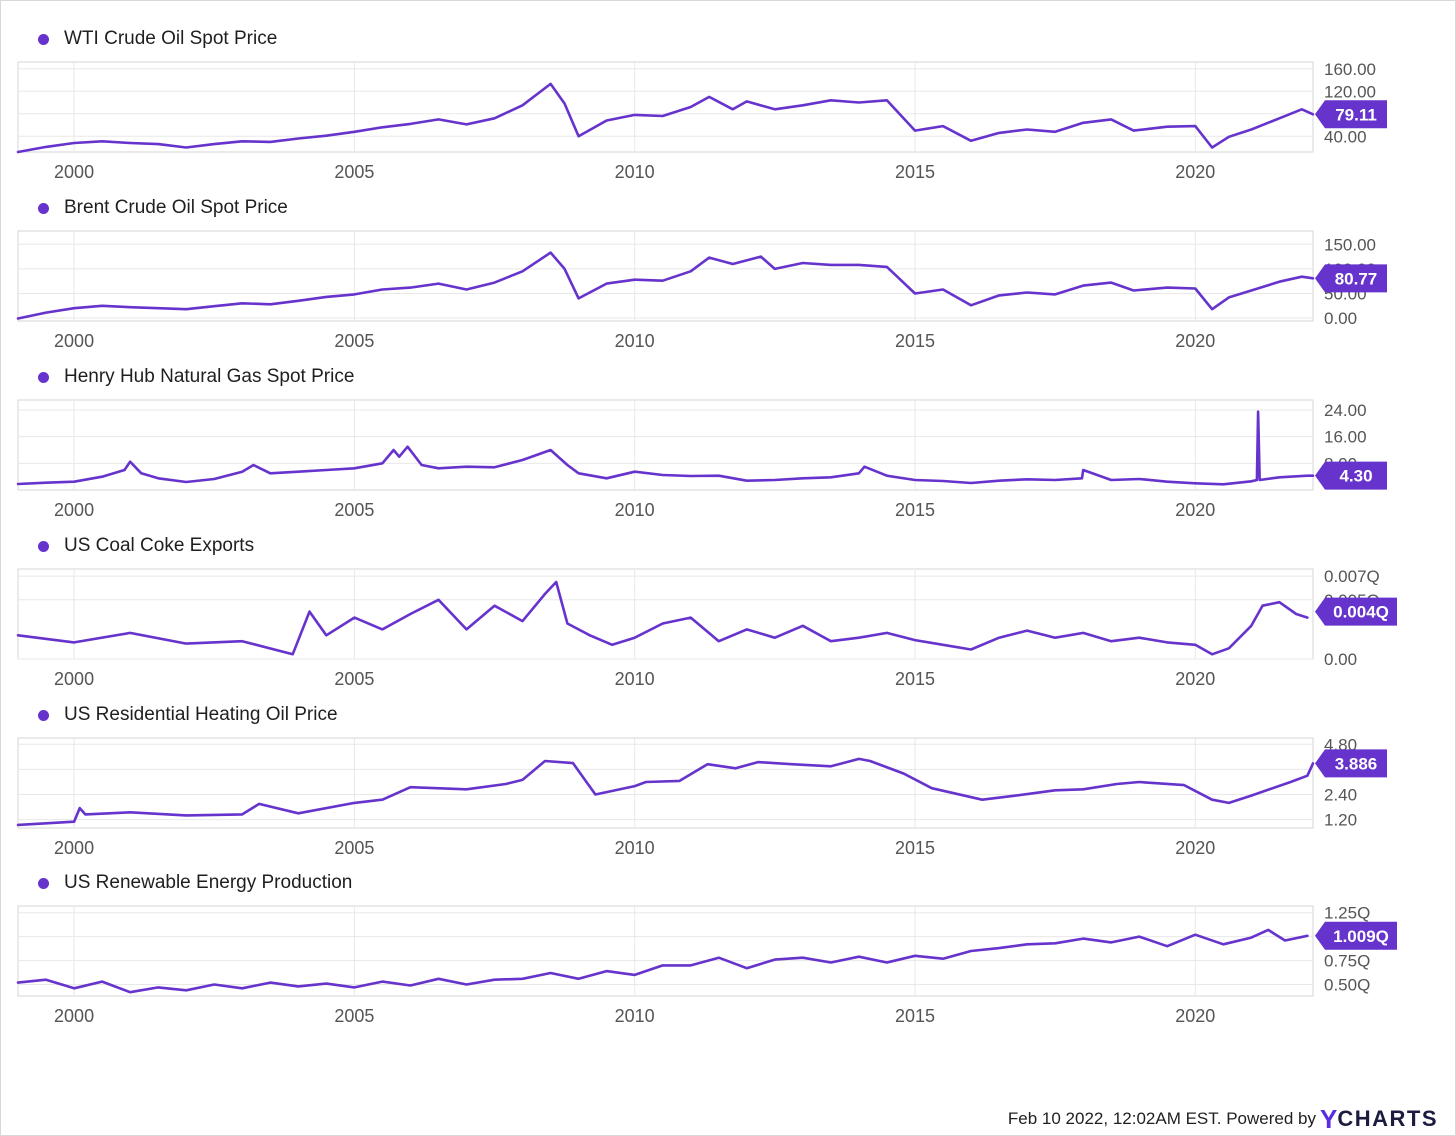  What do you see at coordinates (1345, 136) in the screenshot?
I see `y-tick-label: 40.00` at bounding box center [1345, 136].